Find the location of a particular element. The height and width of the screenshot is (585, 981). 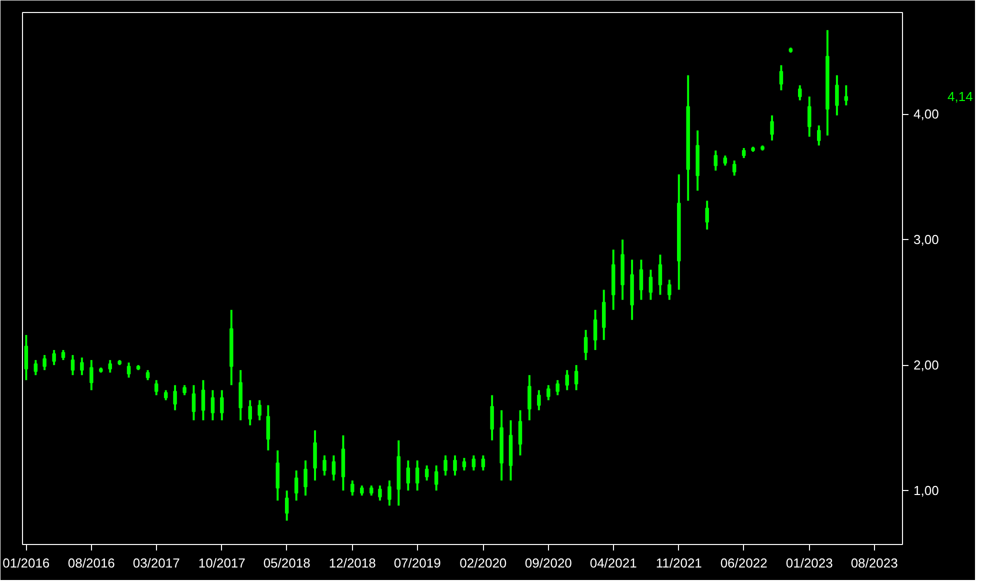

x-tick-label: 10/2017 is located at coordinates (222, 563).